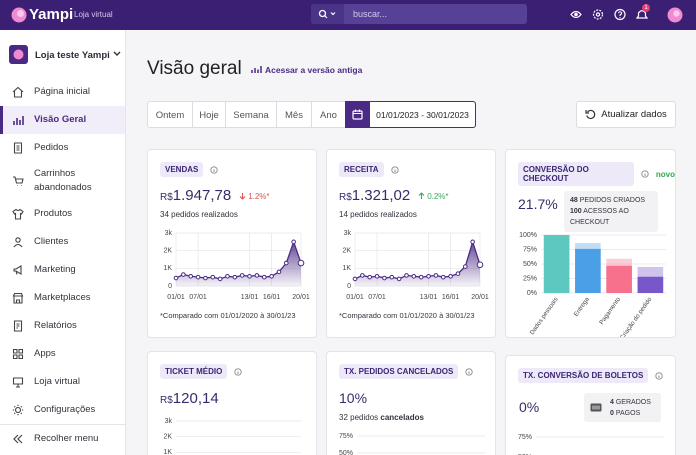  What do you see at coordinates (170, 115) in the screenshot?
I see `period-option: Ontem` at bounding box center [170, 115].